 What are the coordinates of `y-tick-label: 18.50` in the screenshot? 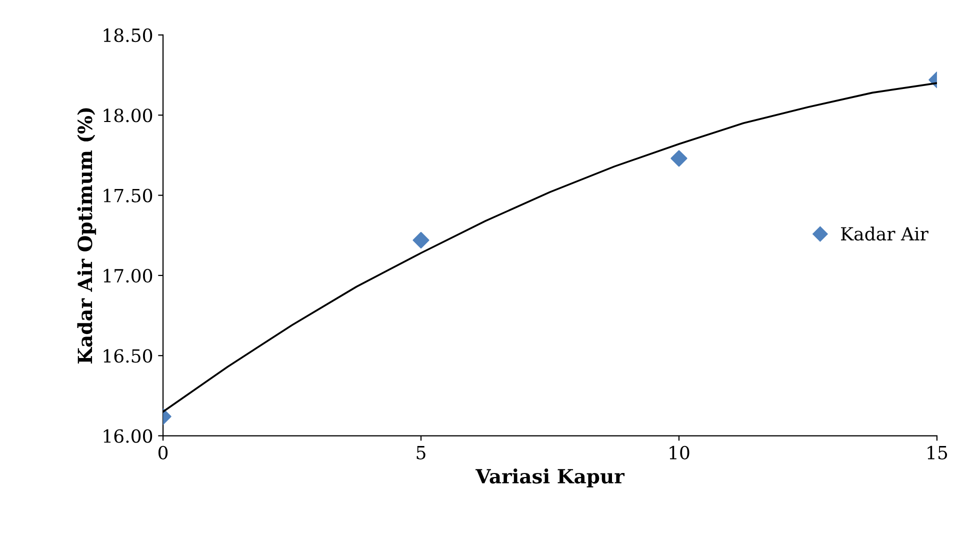 It's located at (128, 35).